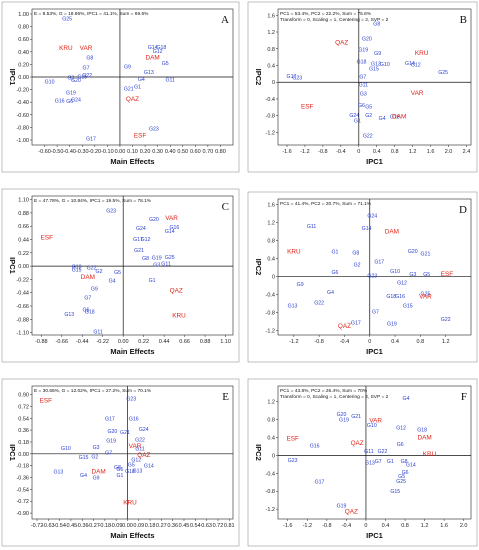 Image resolution: width=479 pixels, height=550 pixels. What do you see at coordinates (271, 421) in the screenshot?
I see `y-tick-label: 0.8` at bounding box center [271, 421].